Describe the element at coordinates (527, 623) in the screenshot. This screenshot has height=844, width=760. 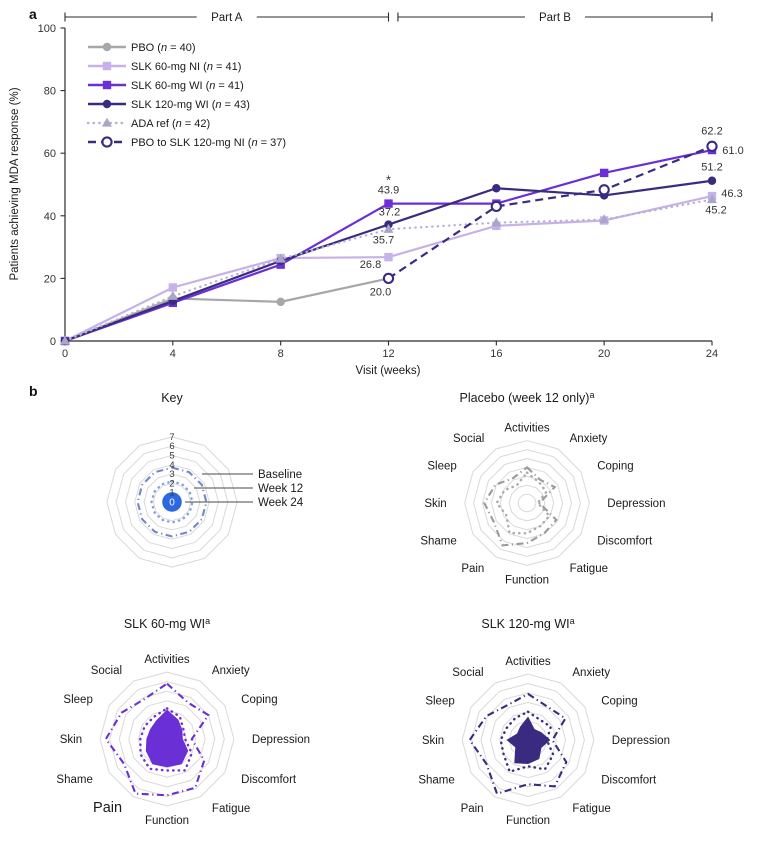
I see `radar-title: SLK 120-mg WIa` at that location.